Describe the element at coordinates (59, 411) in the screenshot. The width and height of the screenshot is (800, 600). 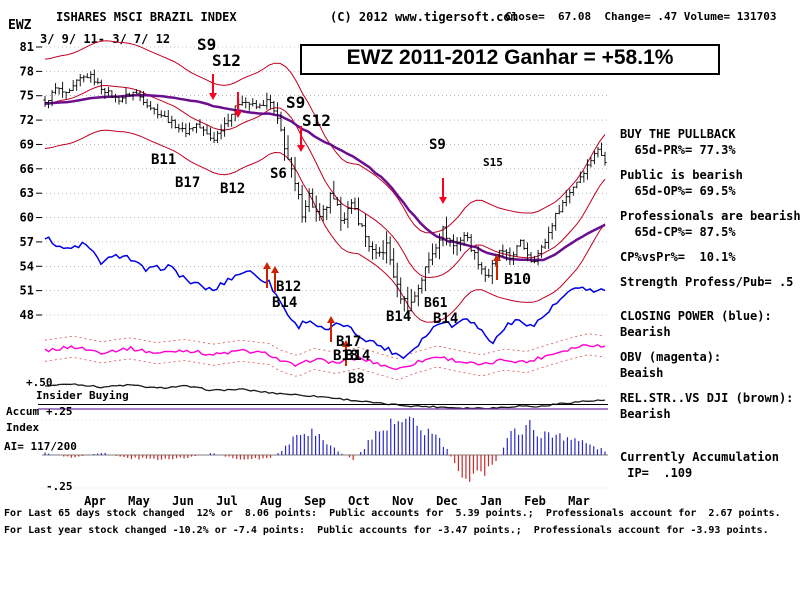
I see `indicator-axis-label: +.25` at that location.